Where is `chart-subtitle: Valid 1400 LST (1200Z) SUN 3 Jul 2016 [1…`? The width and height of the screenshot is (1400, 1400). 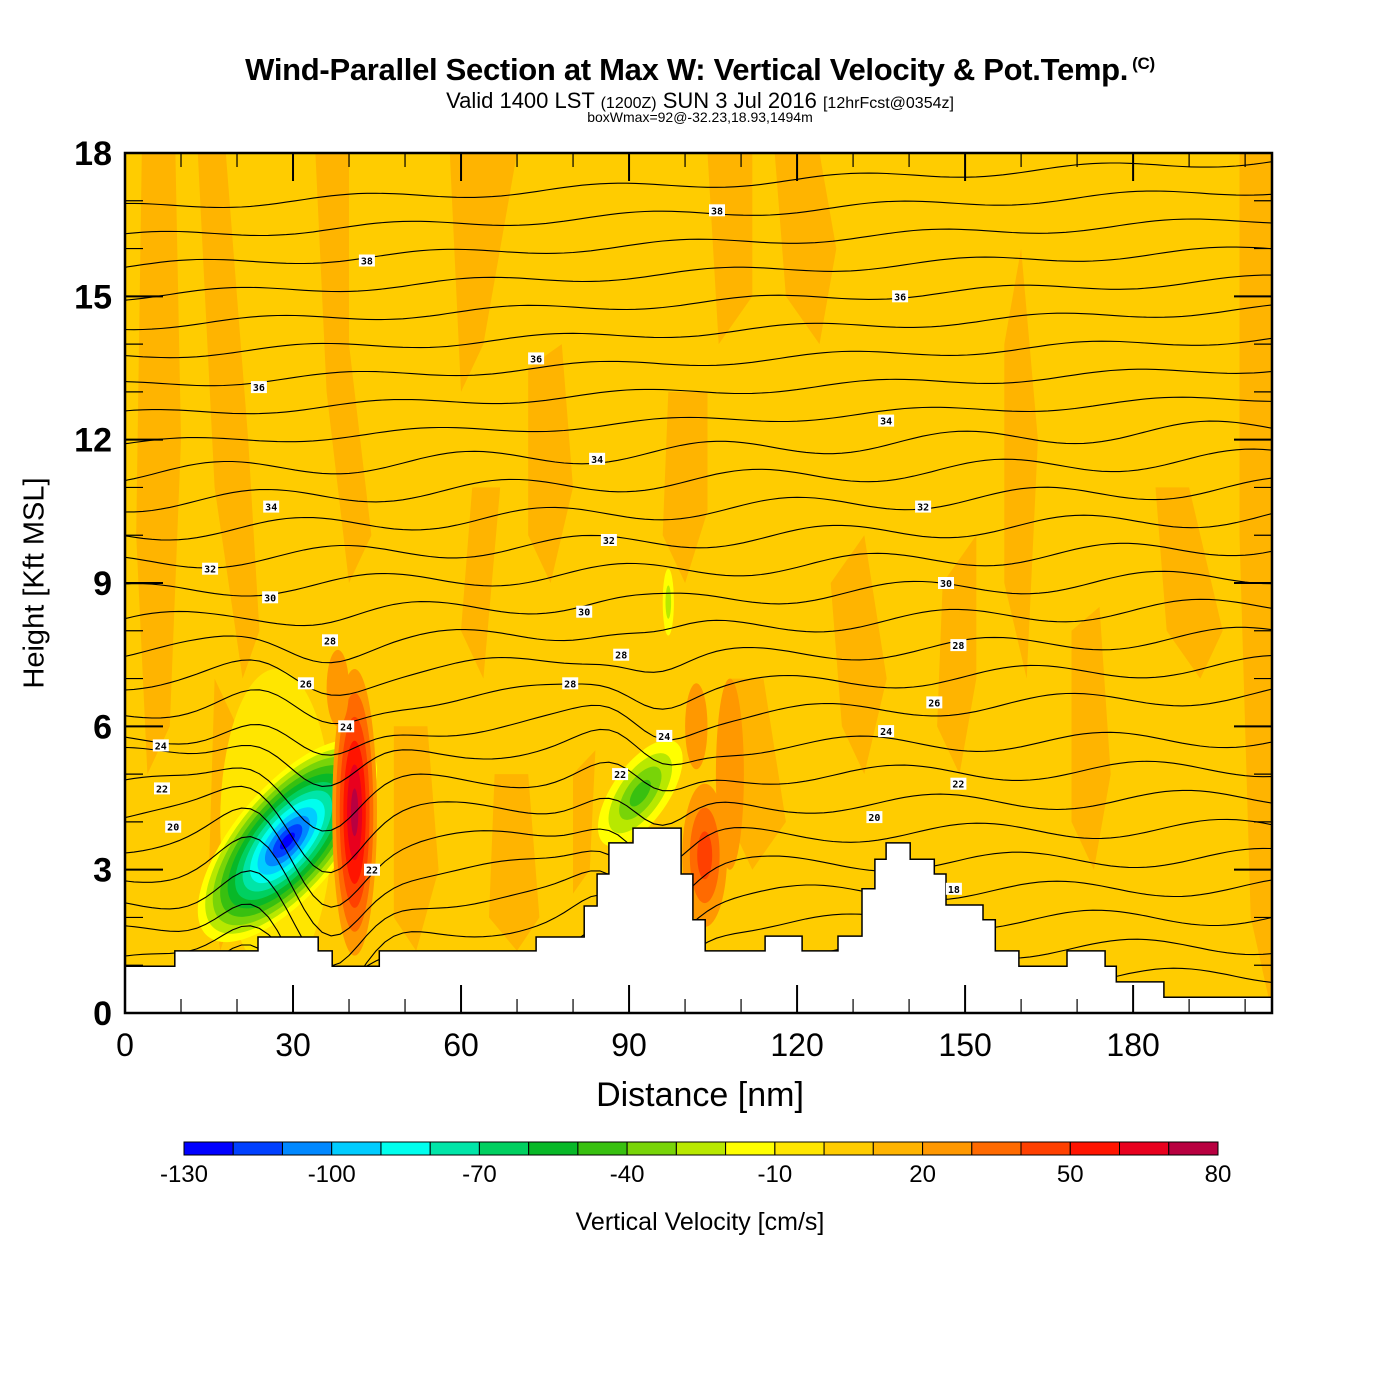 chart-subtitle: Valid 1400 LST (1200Z) SUN 3 Jul 2016 [1… is located at coordinates (700, 101).